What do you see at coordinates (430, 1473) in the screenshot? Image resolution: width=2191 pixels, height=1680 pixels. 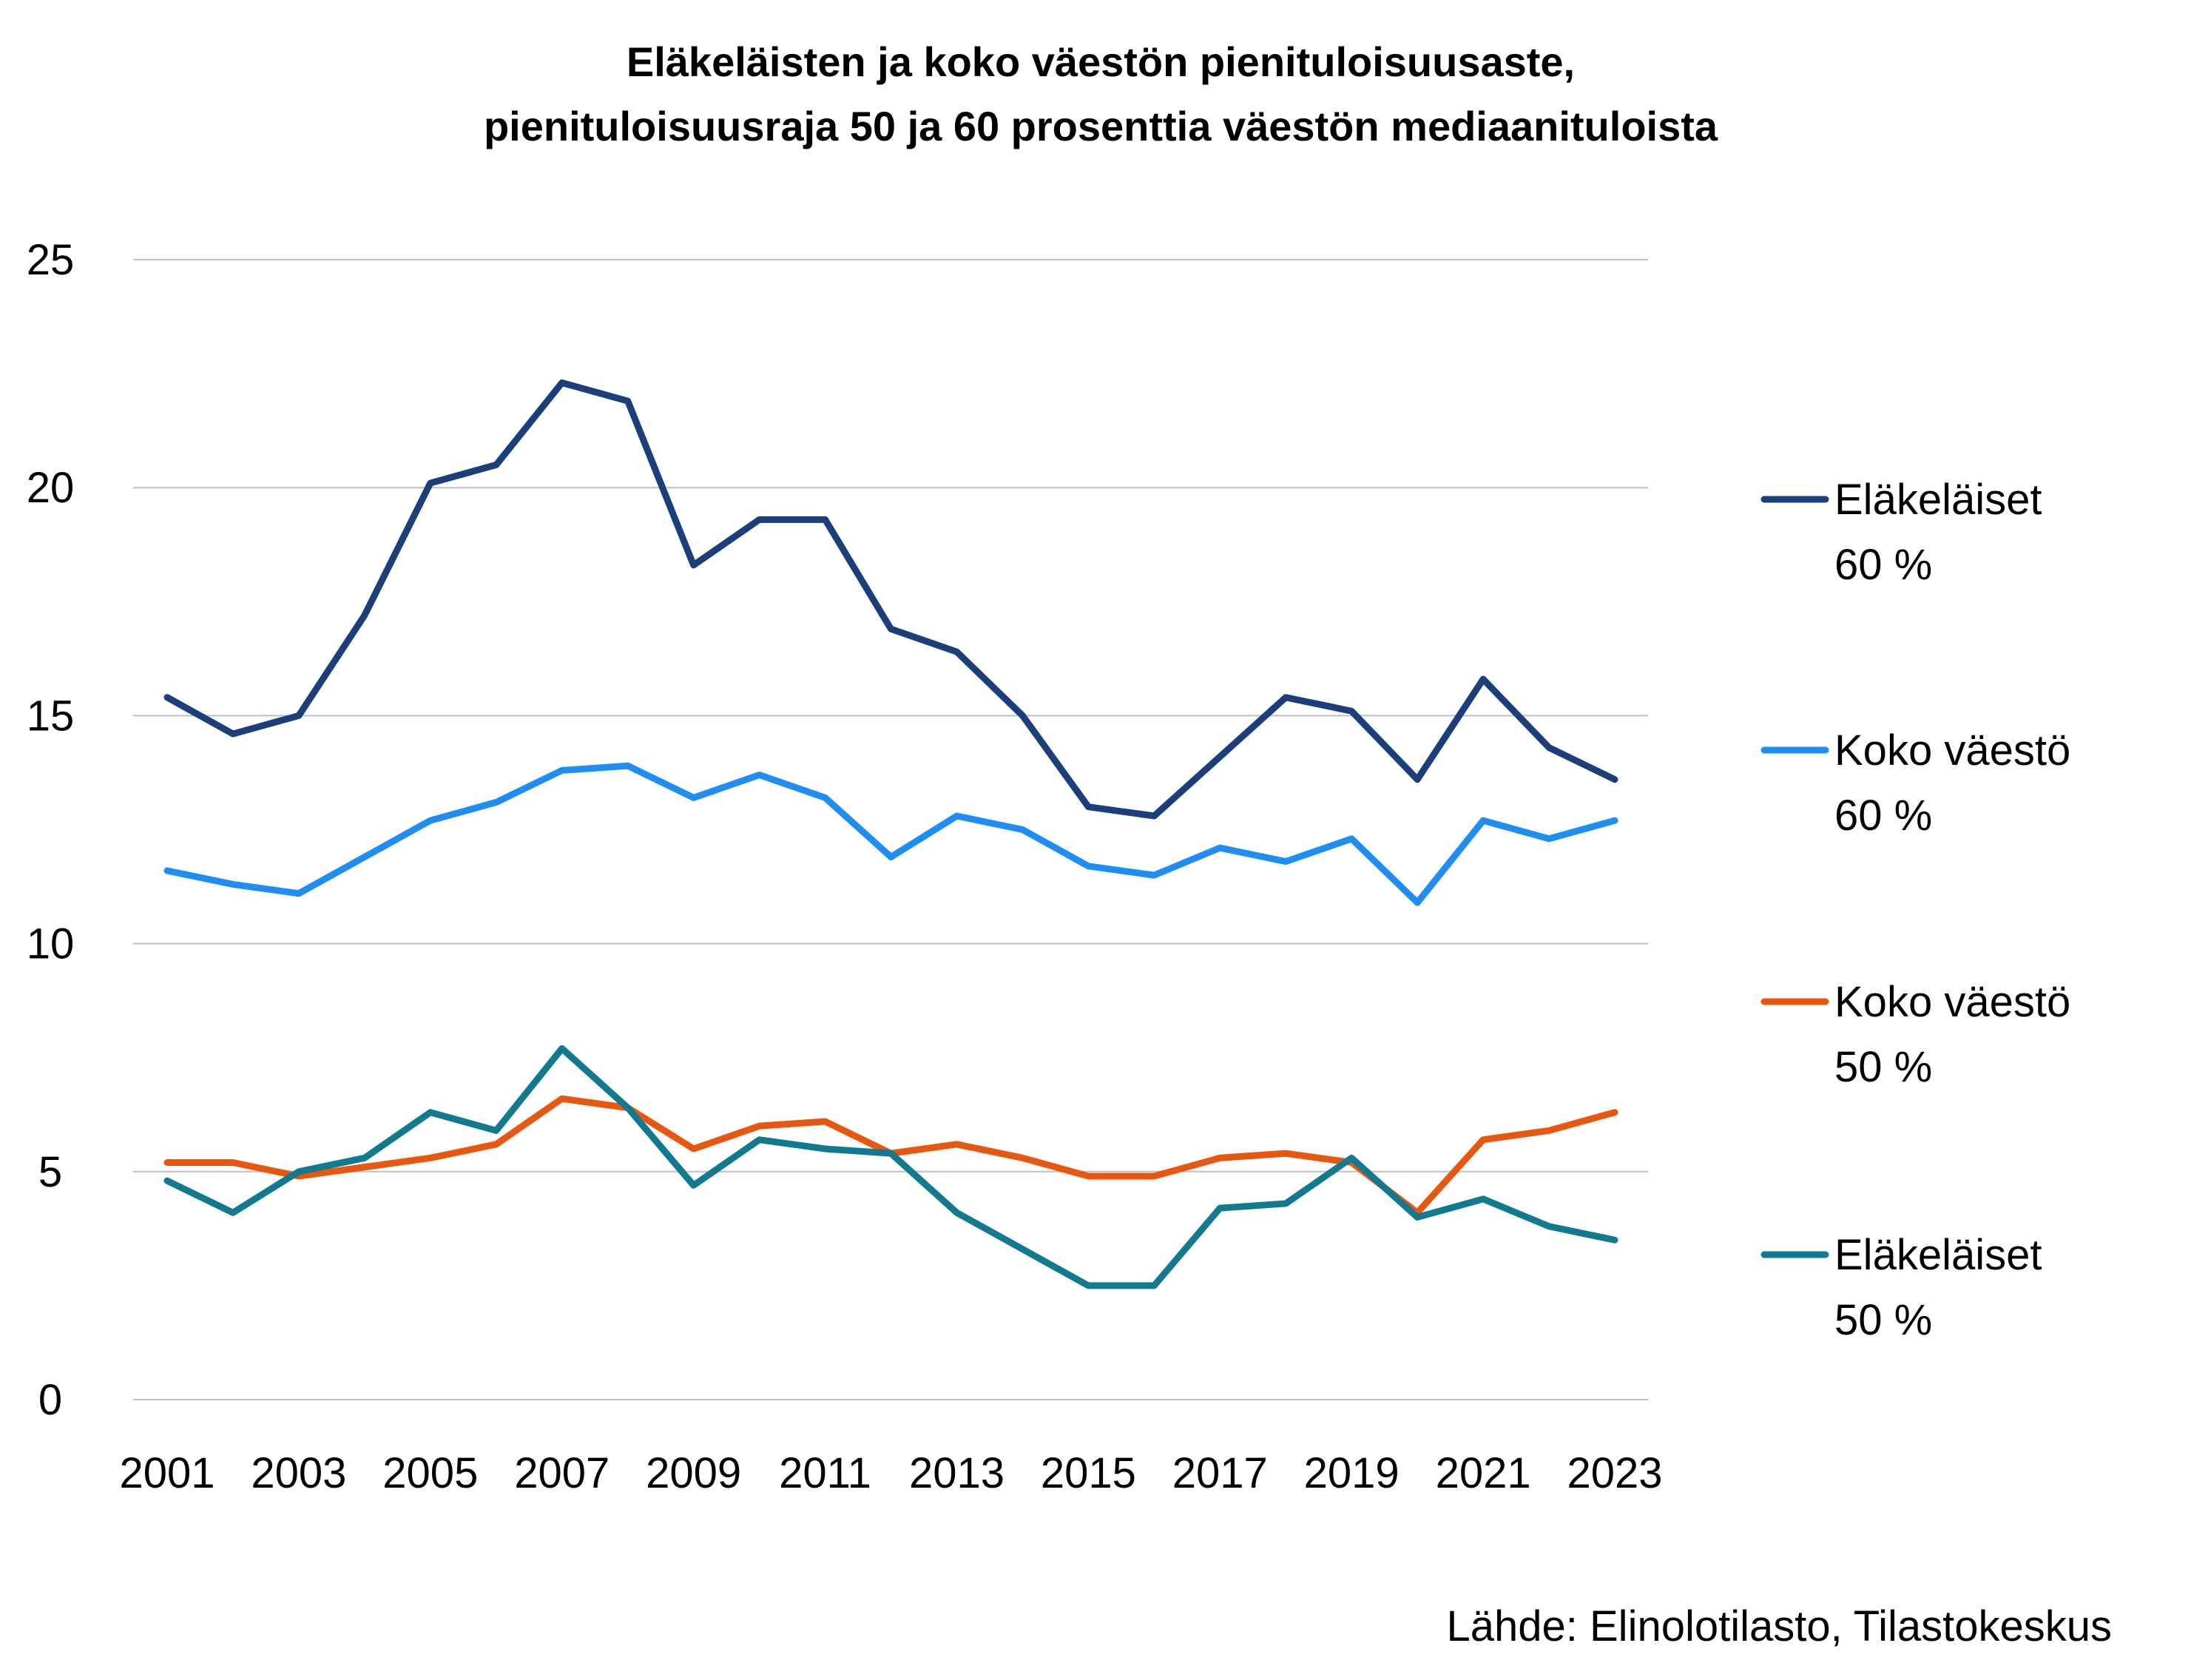 I see `x-tick-label: 2005` at bounding box center [430, 1473].